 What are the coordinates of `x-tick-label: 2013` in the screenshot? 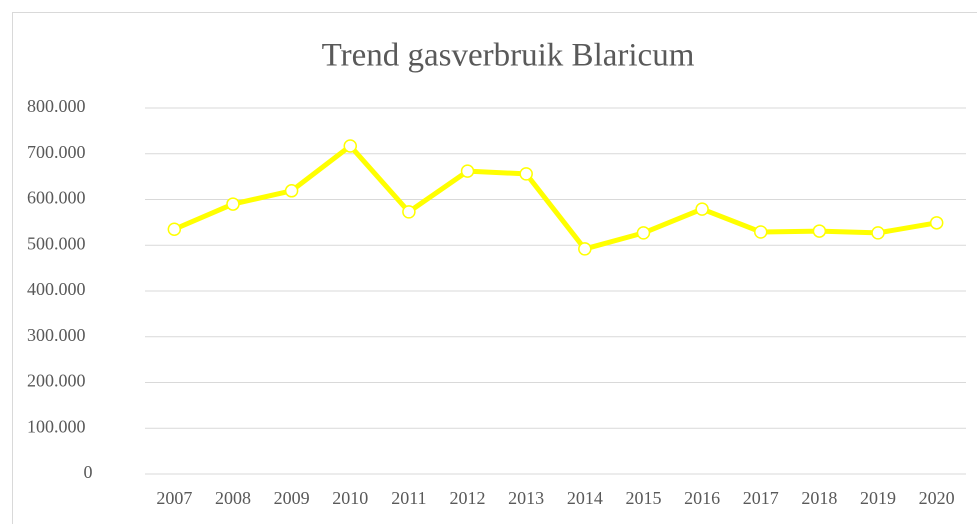 It's located at (526, 498).